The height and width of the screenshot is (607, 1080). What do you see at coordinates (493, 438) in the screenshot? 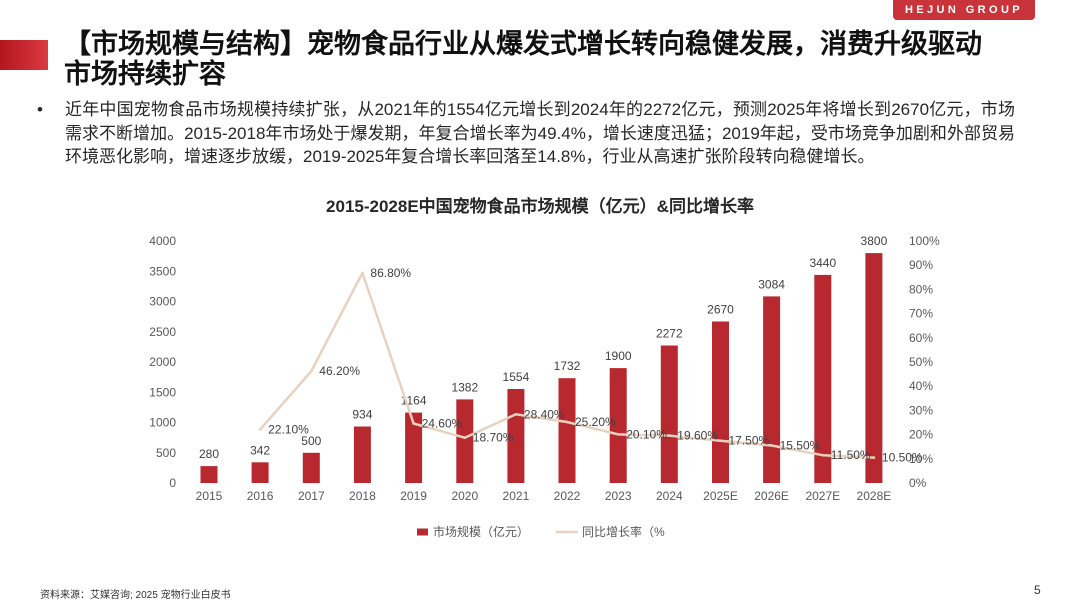
I see `growth-rate-label-2020: 18.70%` at bounding box center [493, 438].